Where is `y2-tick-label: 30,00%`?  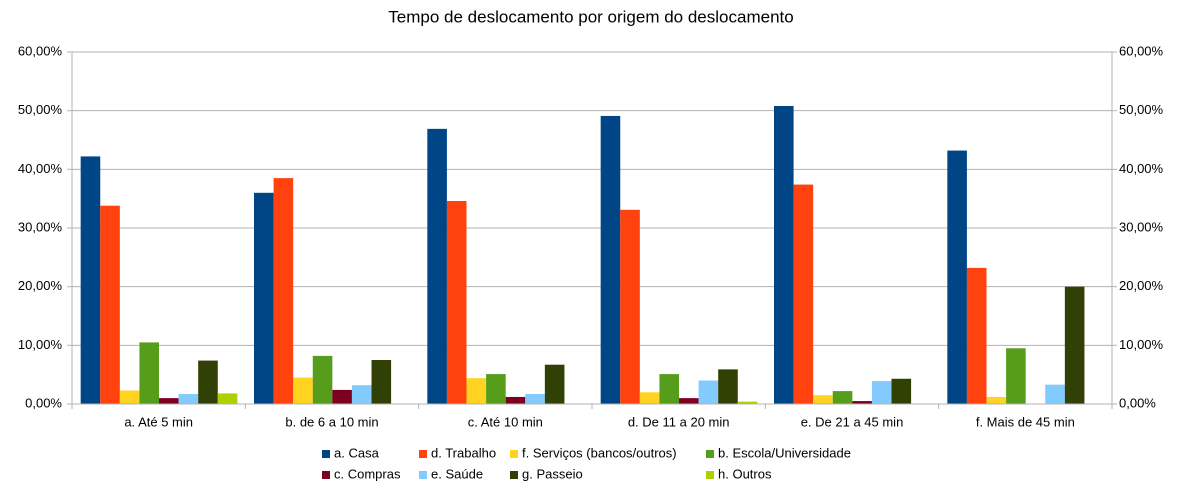 y2-tick-label: 30,00% is located at coordinates (1141, 226).